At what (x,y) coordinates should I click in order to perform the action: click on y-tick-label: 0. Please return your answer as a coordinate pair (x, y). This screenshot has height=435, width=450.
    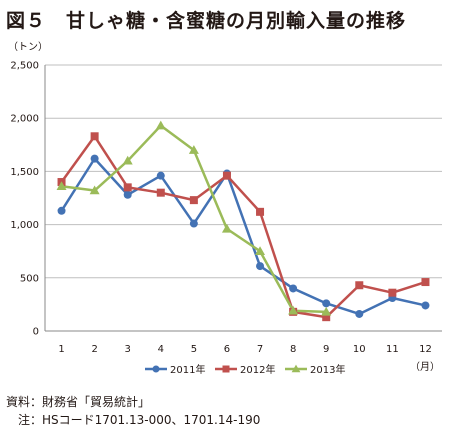
    Looking at the image, I should click on (36, 332).